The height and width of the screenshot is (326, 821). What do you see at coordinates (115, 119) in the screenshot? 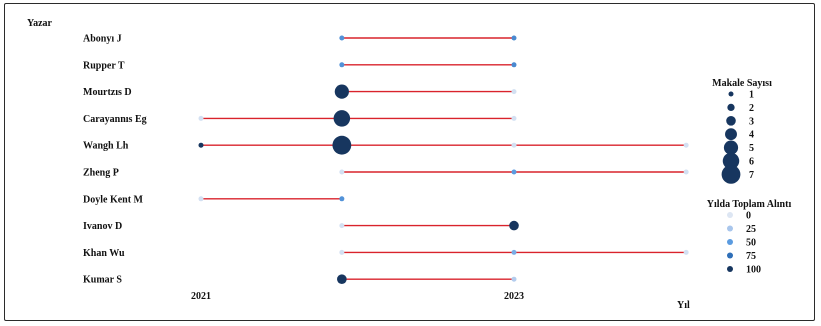
I see `y-tick-label: Carayannıs Eg` at bounding box center [115, 119].